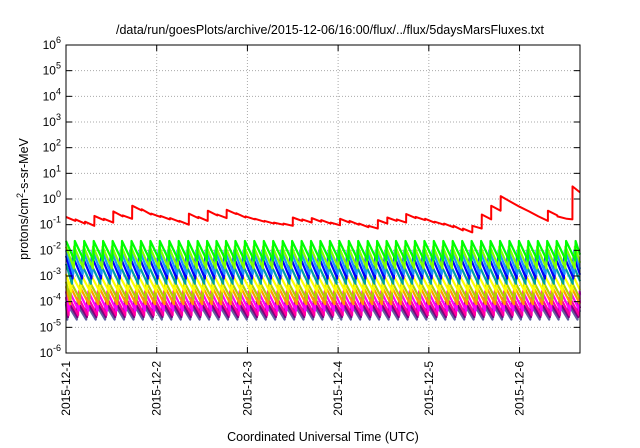 Image resolution: width=640 pixels, height=448 pixels. I want to click on y-tick-label: 10⁻³, so click(50, 274).